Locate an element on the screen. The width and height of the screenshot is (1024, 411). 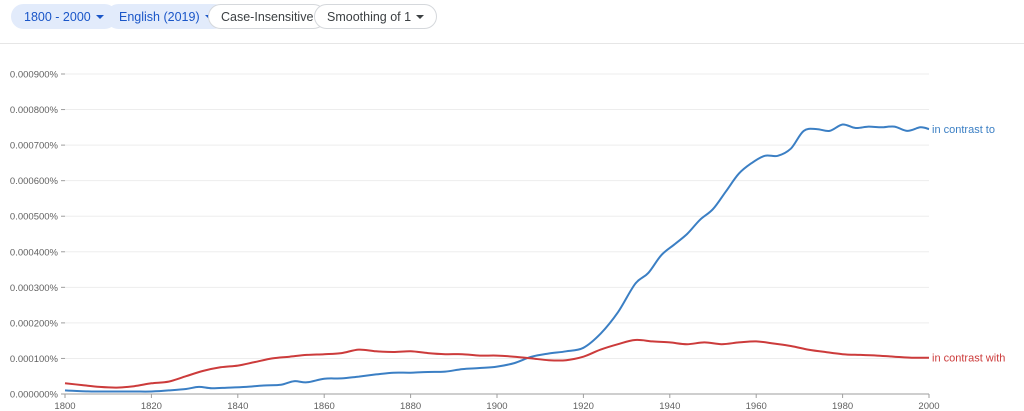
y-tick-label: 0.000300% is located at coordinates (34, 288).